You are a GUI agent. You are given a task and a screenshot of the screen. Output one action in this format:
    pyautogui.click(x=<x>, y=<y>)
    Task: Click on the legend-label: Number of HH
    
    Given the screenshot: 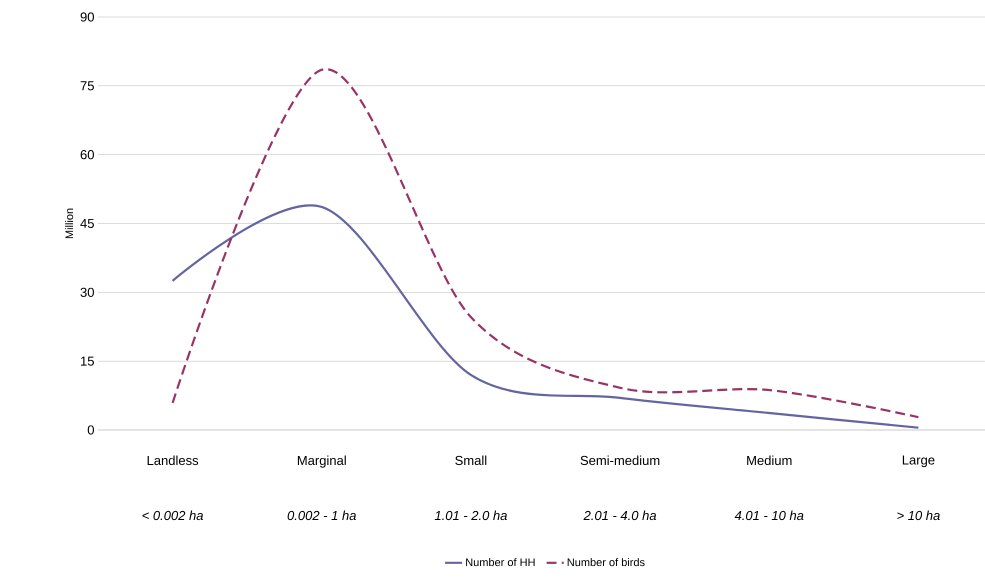 What is the action you would take?
    pyautogui.click(x=500, y=562)
    